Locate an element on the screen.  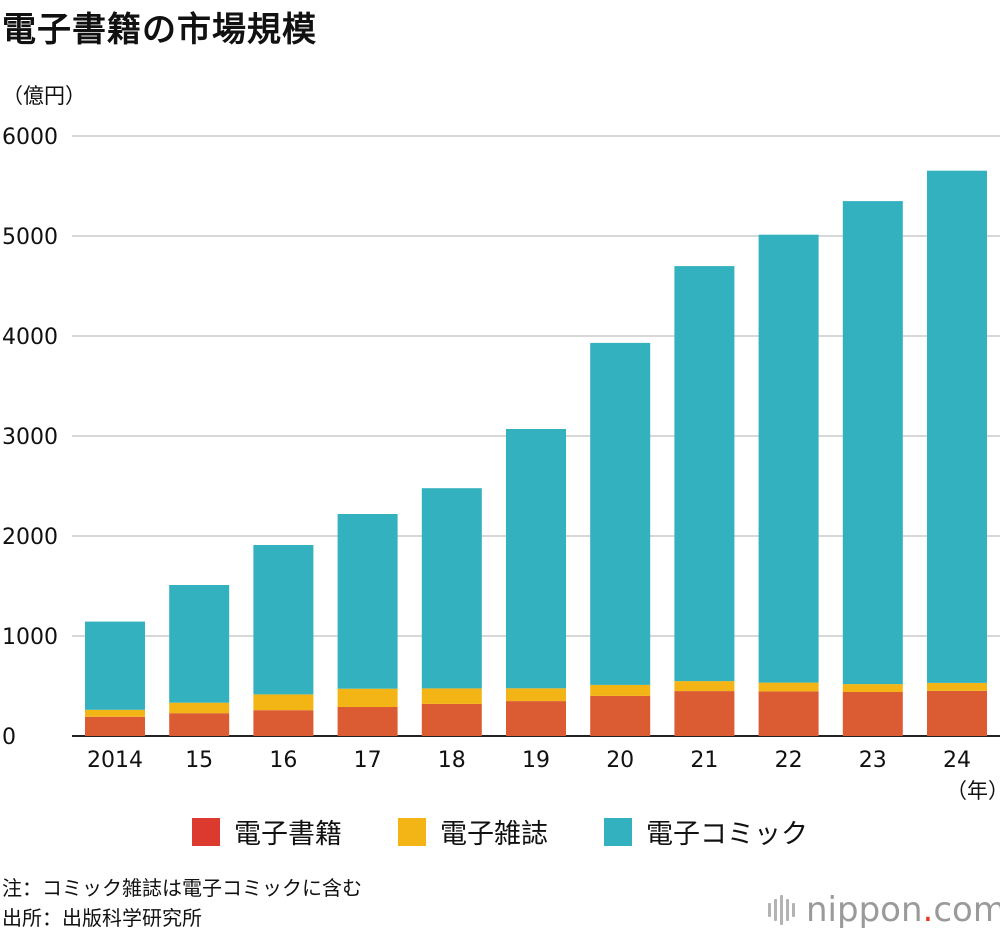
chart-source: 出所：出版科学研究所 is located at coordinates (102, 918).